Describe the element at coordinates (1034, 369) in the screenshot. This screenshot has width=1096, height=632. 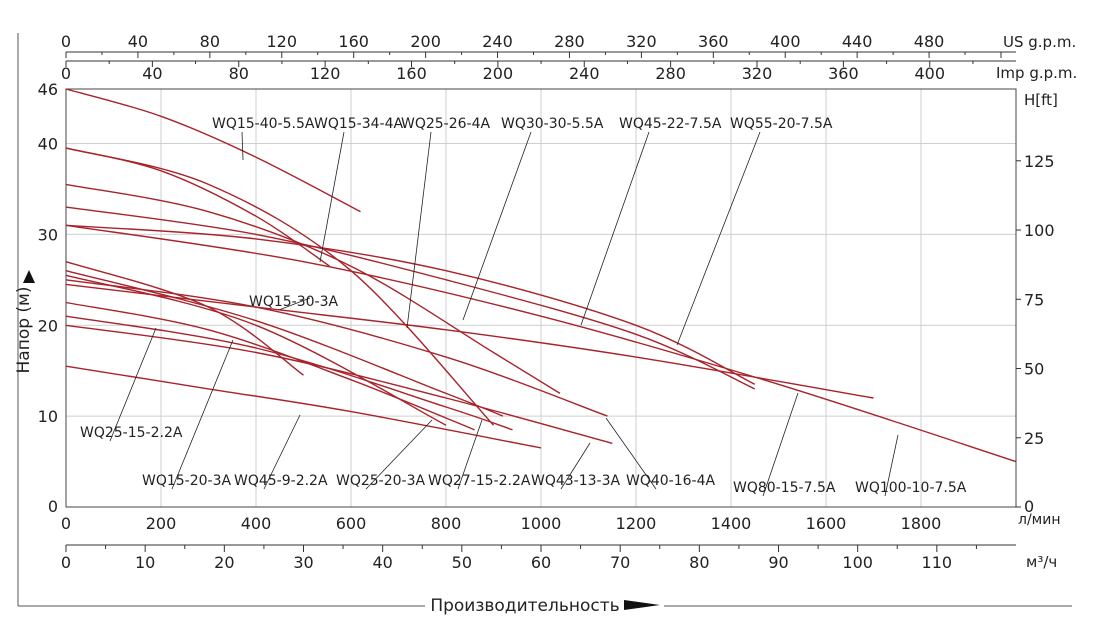
I see `head-ft-tick-label: 50` at that location.